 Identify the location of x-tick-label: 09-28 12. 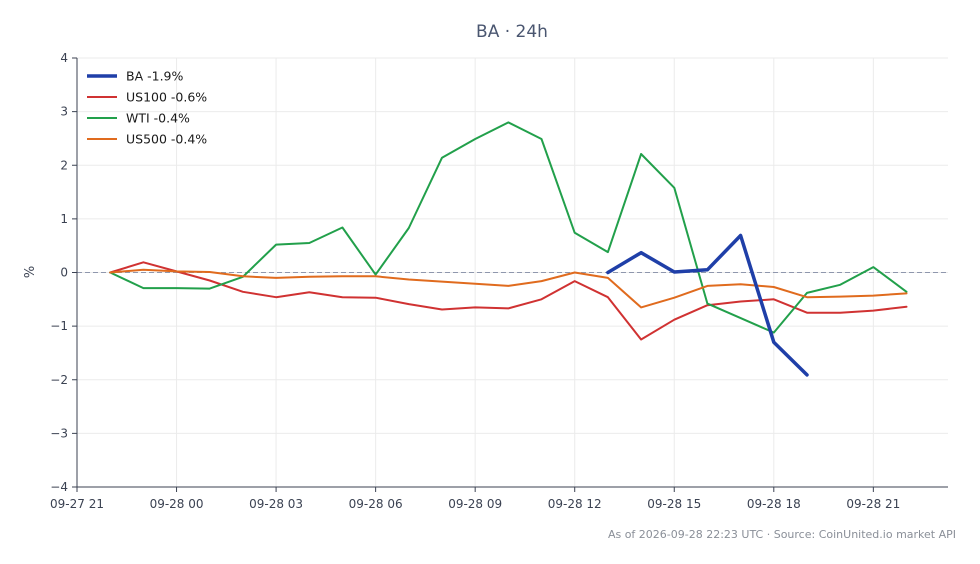
(575, 504).